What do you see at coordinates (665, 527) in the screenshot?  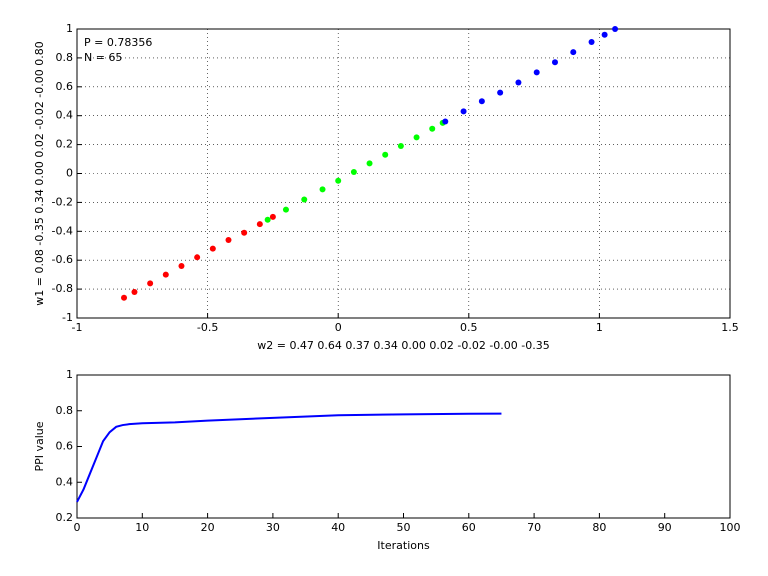 I see `x-tick-label: 90` at bounding box center [665, 527].